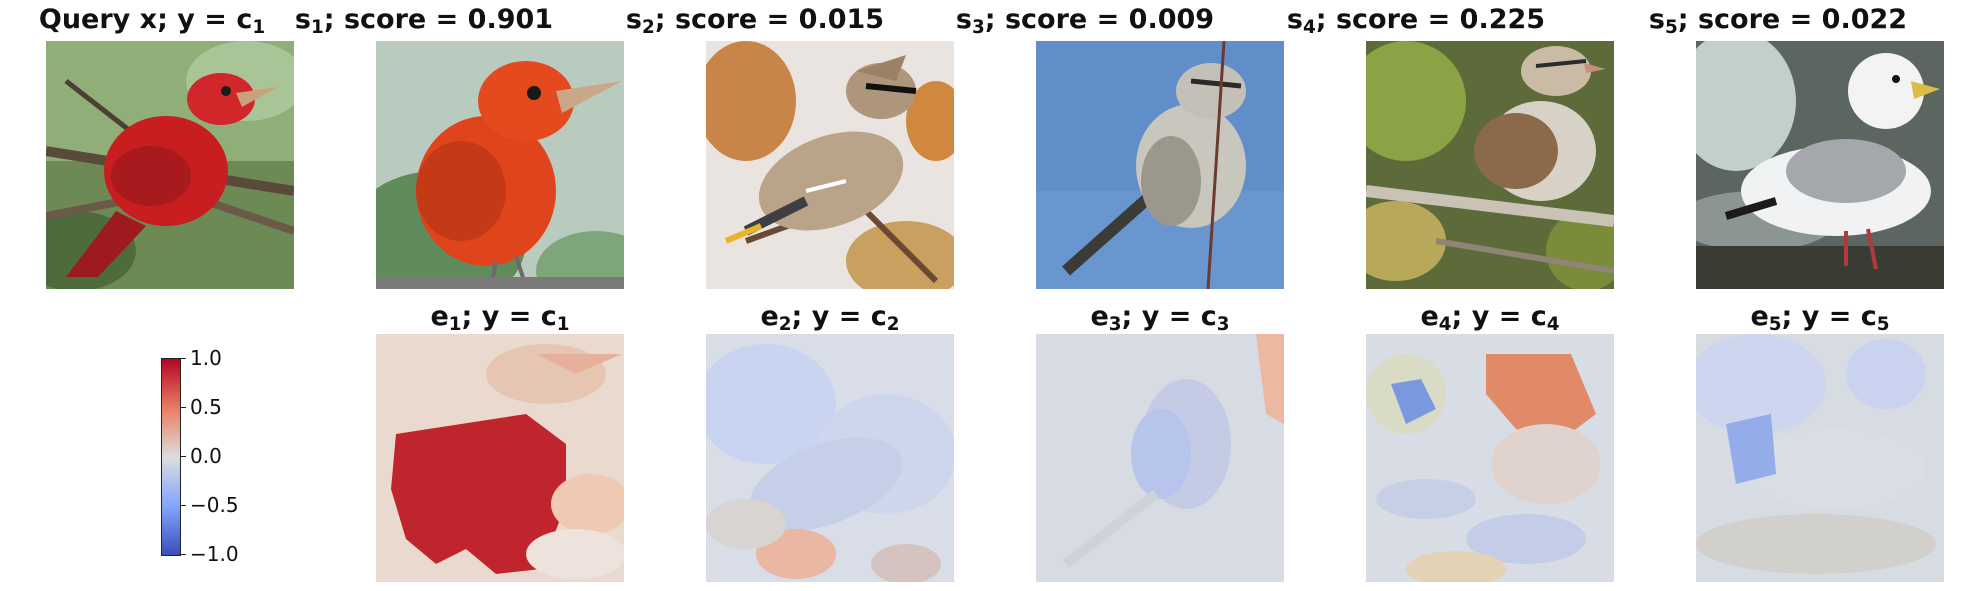 This screenshot has width=1963, height=591. Describe the element at coordinates (206, 456) in the screenshot. I see `colorbar-label-3: 0.0` at that location.